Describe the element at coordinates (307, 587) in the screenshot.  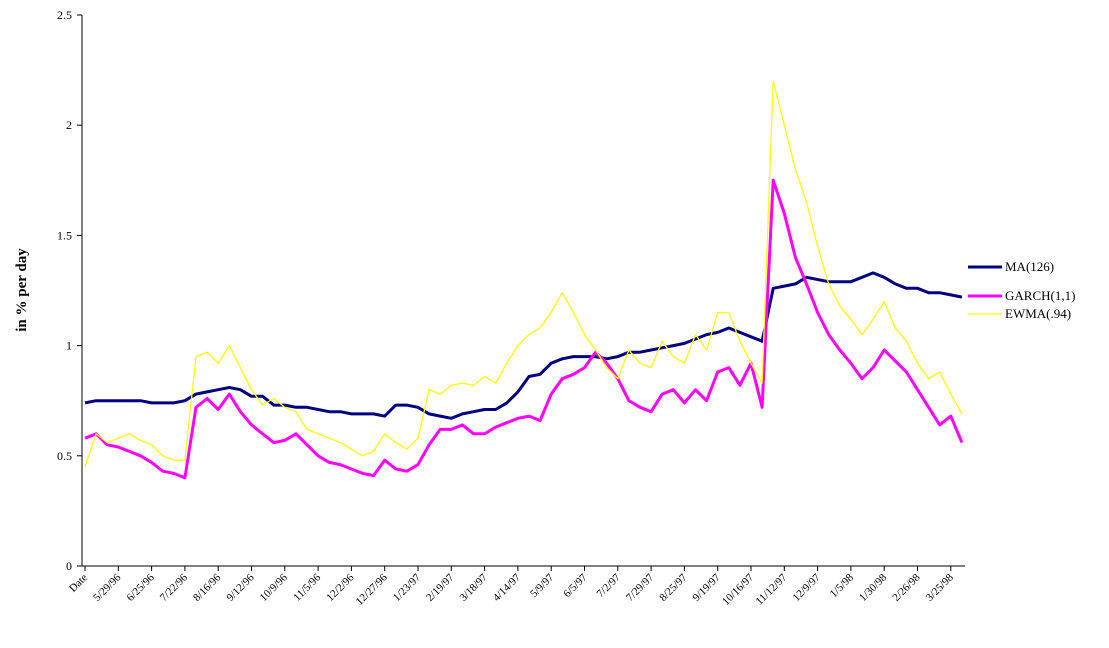
I see `x-tick-label: 11/5/96` at that location.